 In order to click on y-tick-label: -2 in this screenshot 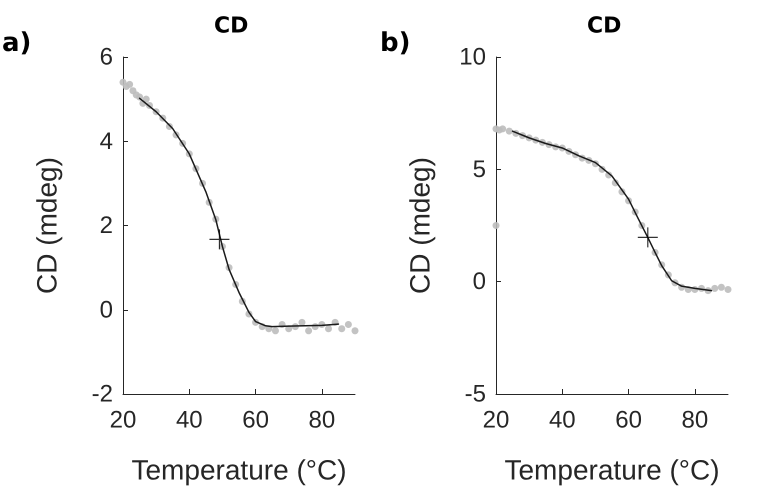, I will do `click(102, 394)`.